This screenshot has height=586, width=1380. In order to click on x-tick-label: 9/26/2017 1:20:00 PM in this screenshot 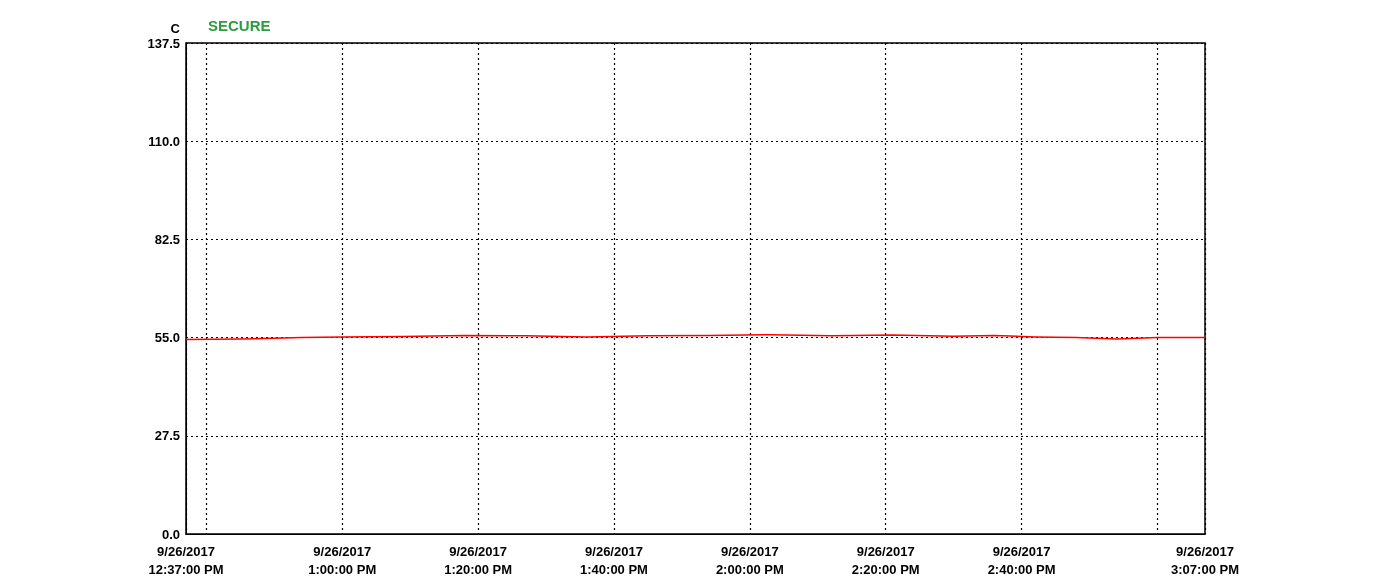, I will do `click(478, 560)`.